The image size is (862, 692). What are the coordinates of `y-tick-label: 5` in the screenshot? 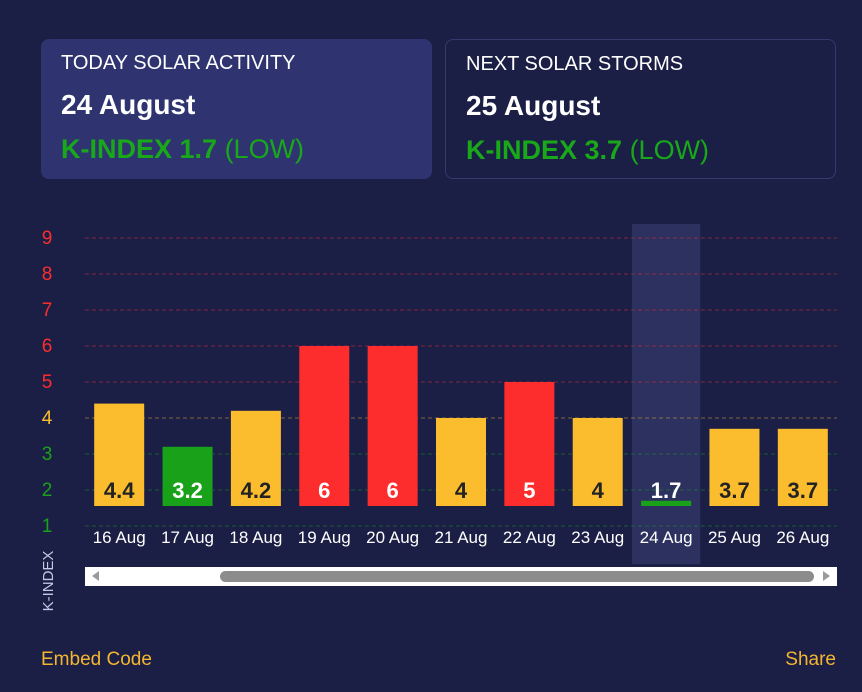 It's located at (47, 382).